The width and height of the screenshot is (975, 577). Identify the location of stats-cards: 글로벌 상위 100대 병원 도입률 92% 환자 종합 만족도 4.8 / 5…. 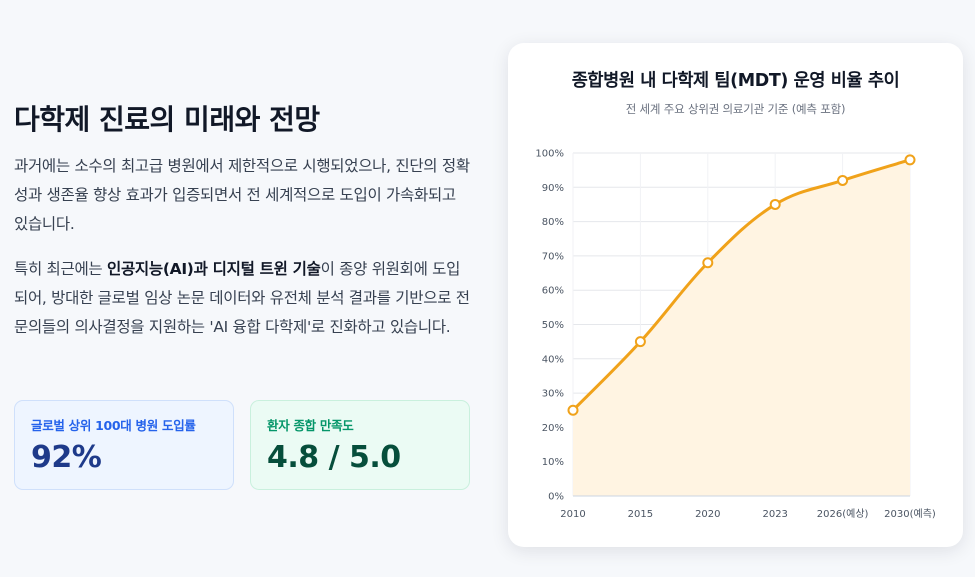
(242, 445).